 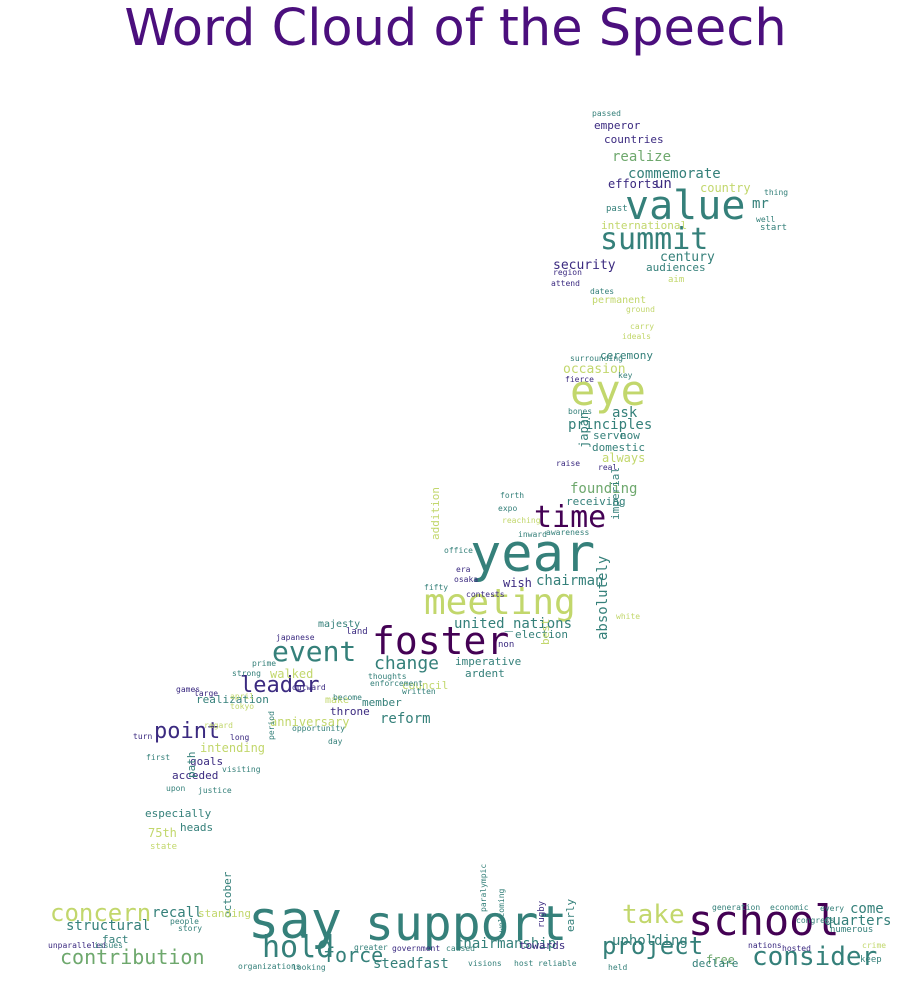 I want to click on cloud-word: real, so click(x=607, y=468).